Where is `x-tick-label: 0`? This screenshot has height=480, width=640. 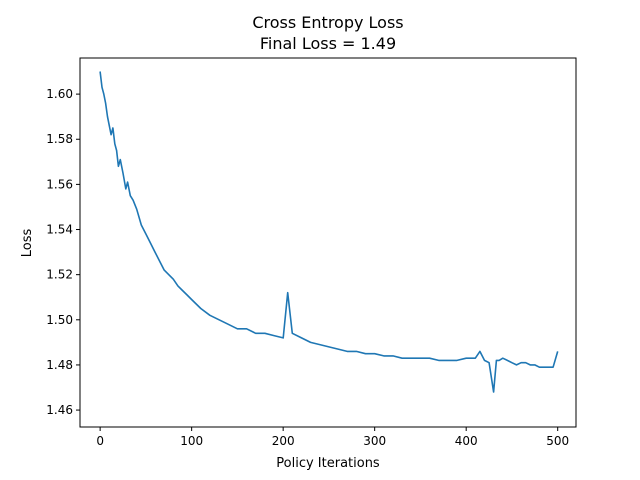
x-tick-label: 0 is located at coordinates (100, 441).